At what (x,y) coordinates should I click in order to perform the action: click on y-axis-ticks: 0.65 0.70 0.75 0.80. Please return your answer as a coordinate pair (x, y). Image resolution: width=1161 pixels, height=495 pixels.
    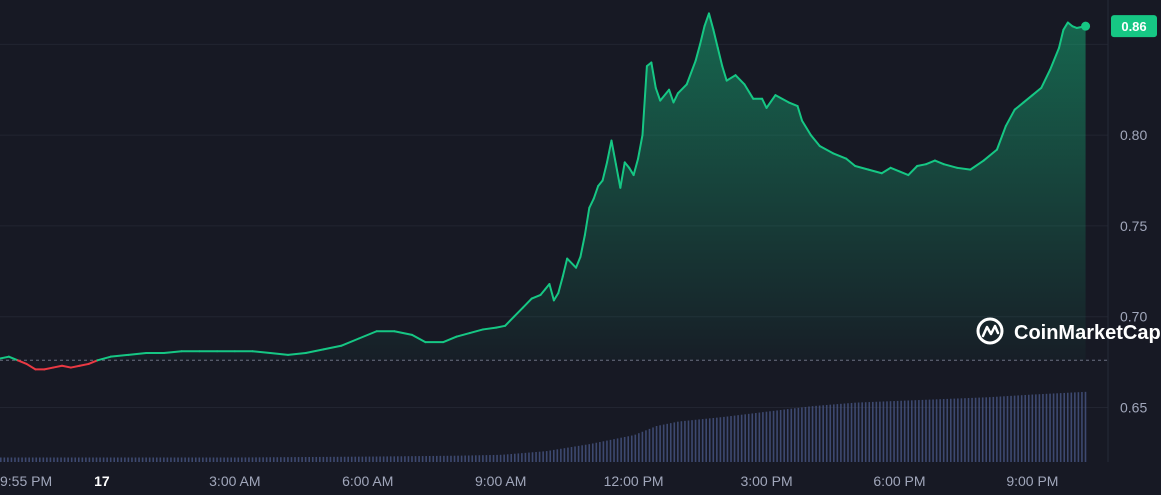
    Looking at the image, I should click on (1133, 271).